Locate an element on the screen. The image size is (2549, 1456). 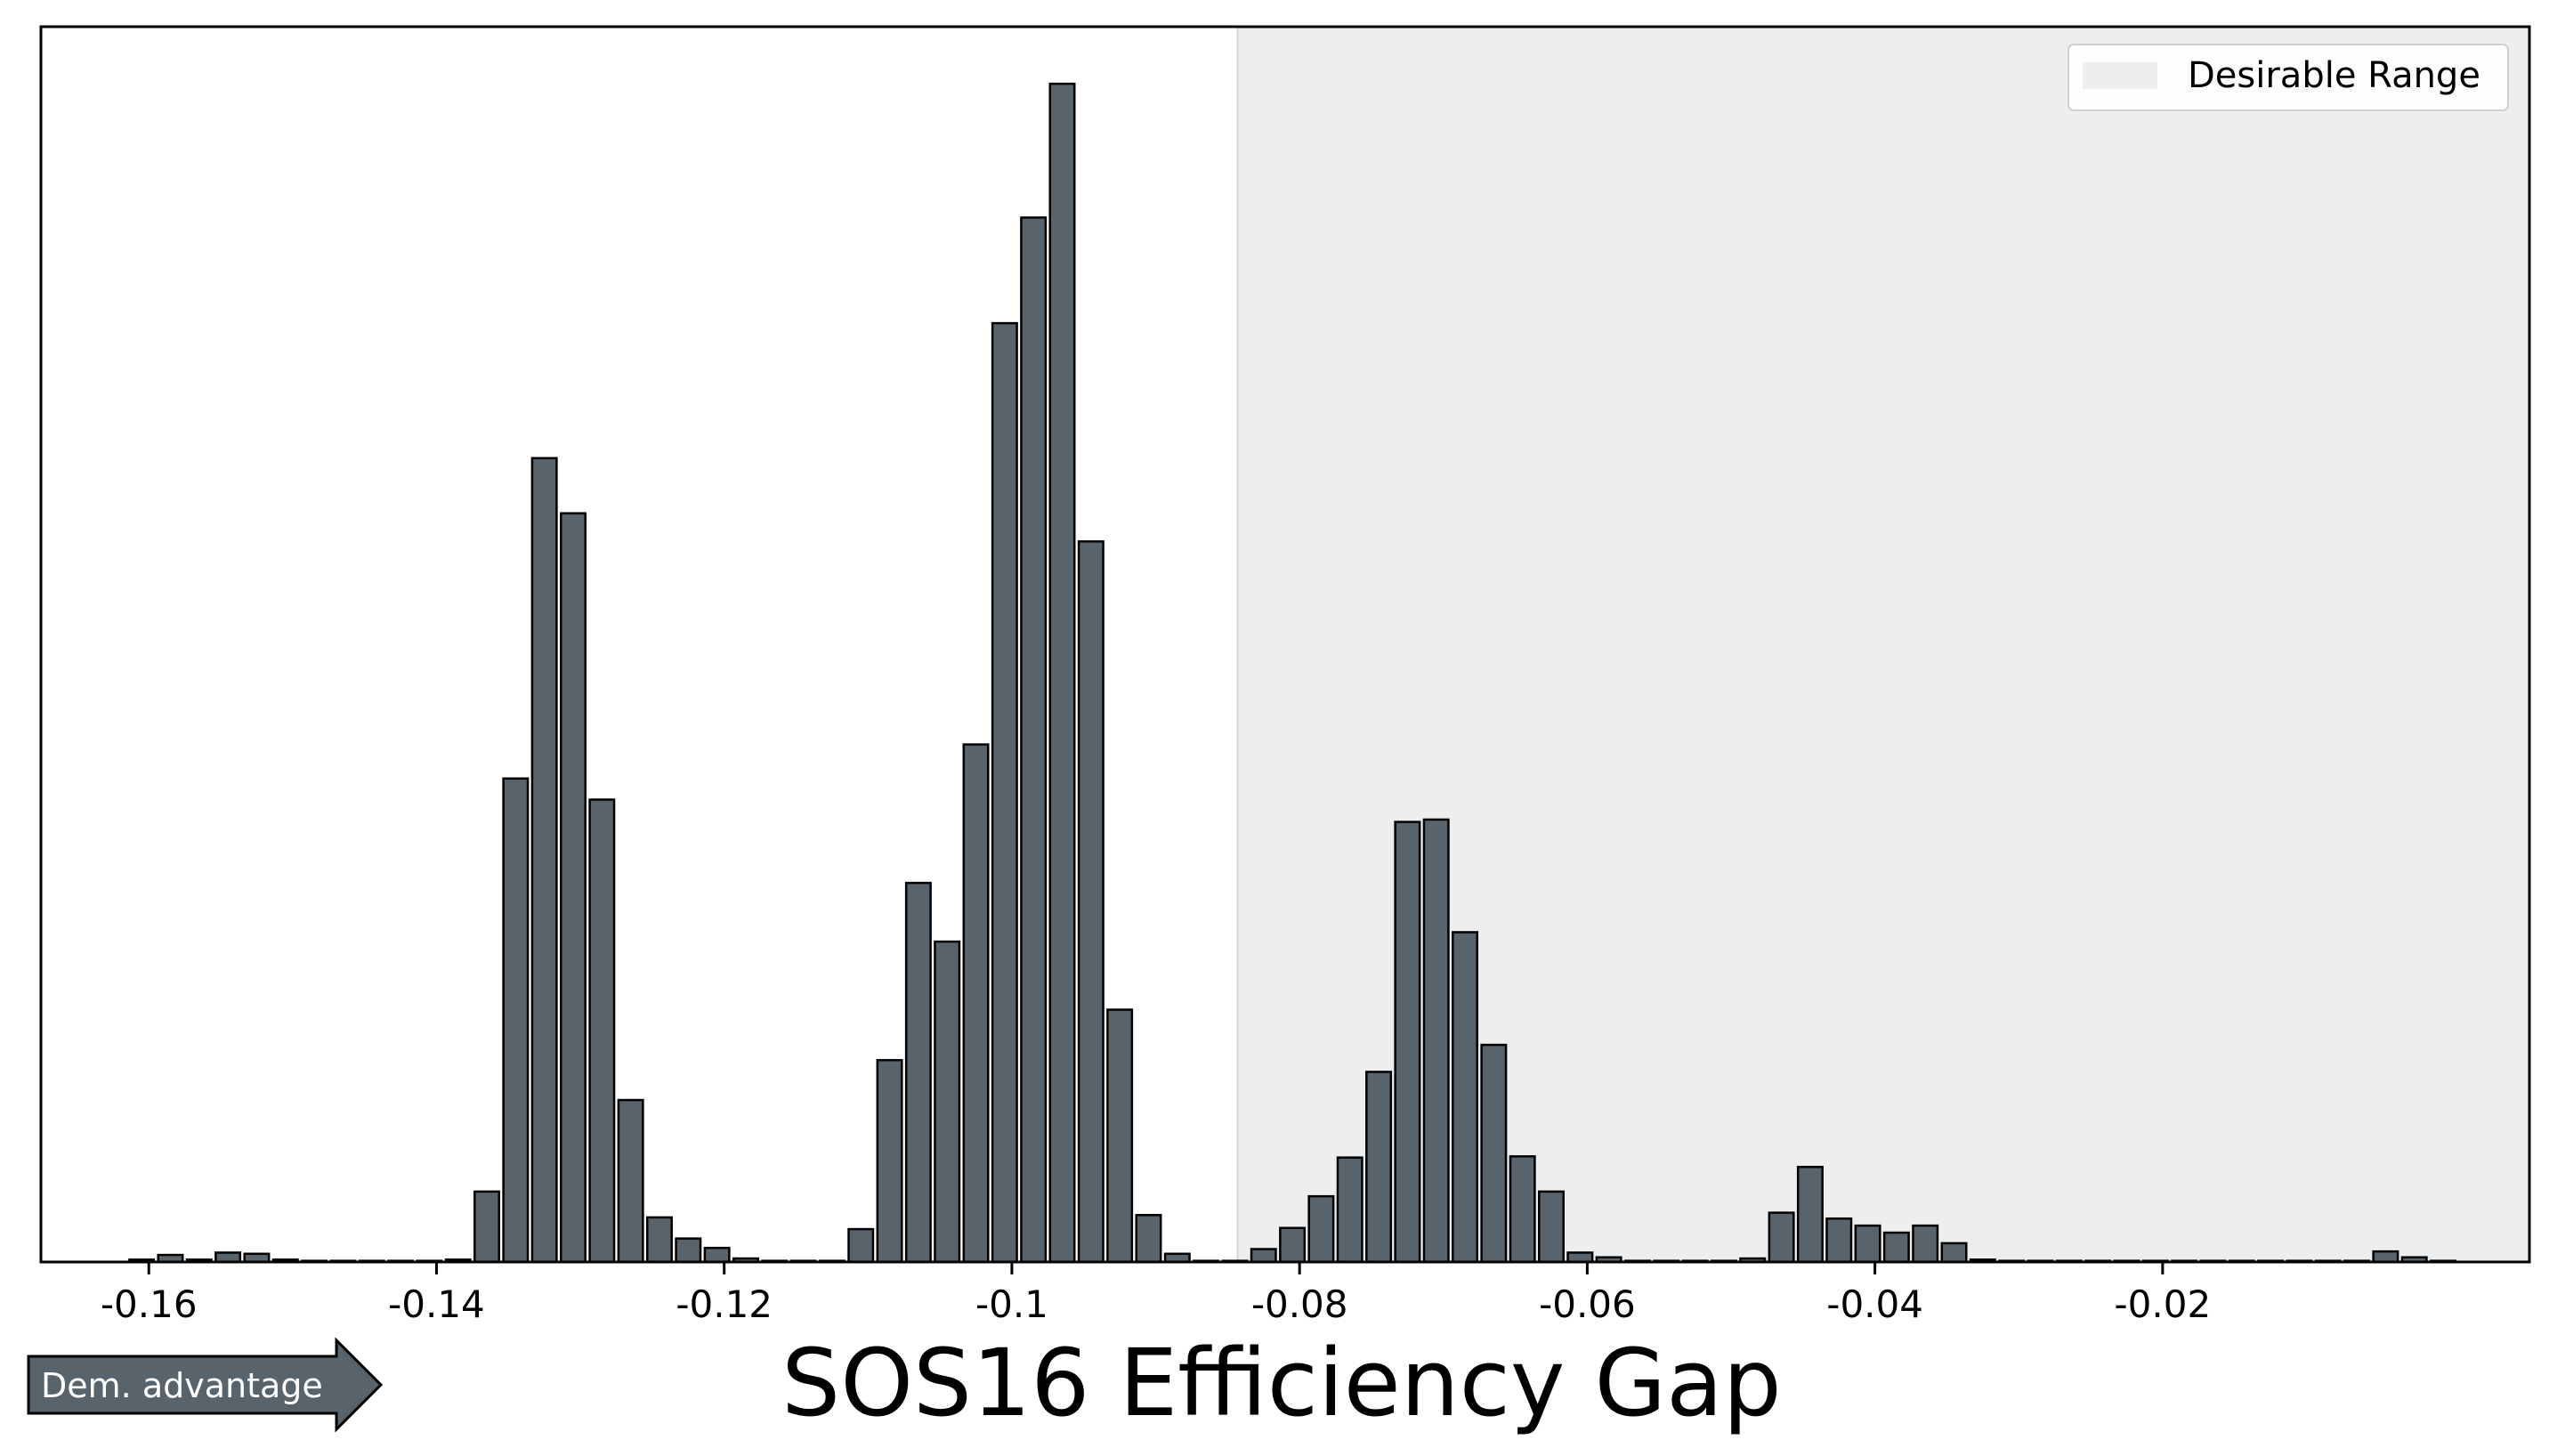
x-tick-label: -0.02 is located at coordinates (2163, 1304).